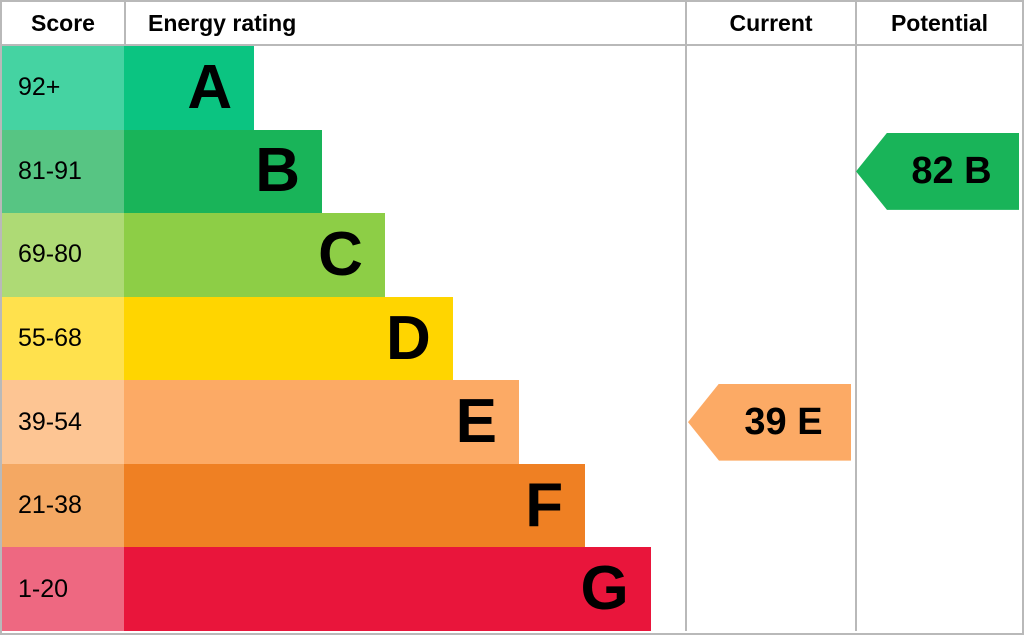  Describe the element at coordinates (387, 589) in the screenshot. I see `band-bar: G` at that location.